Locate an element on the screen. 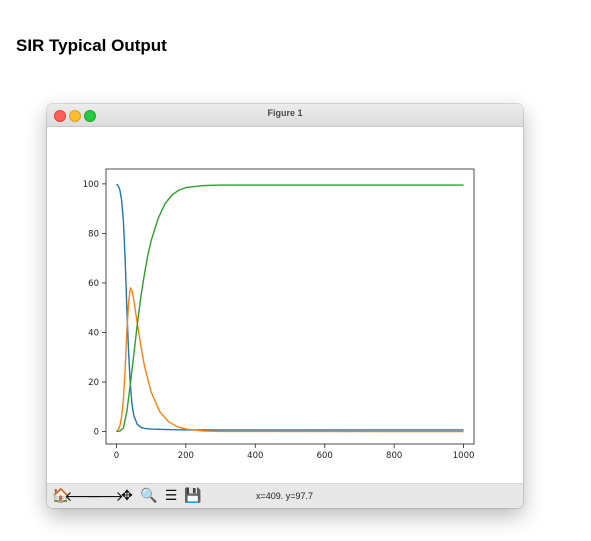 The width and height of the screenshot is (591, 541). page-title: SIR Typical Output is located at coordinates (91, 45).